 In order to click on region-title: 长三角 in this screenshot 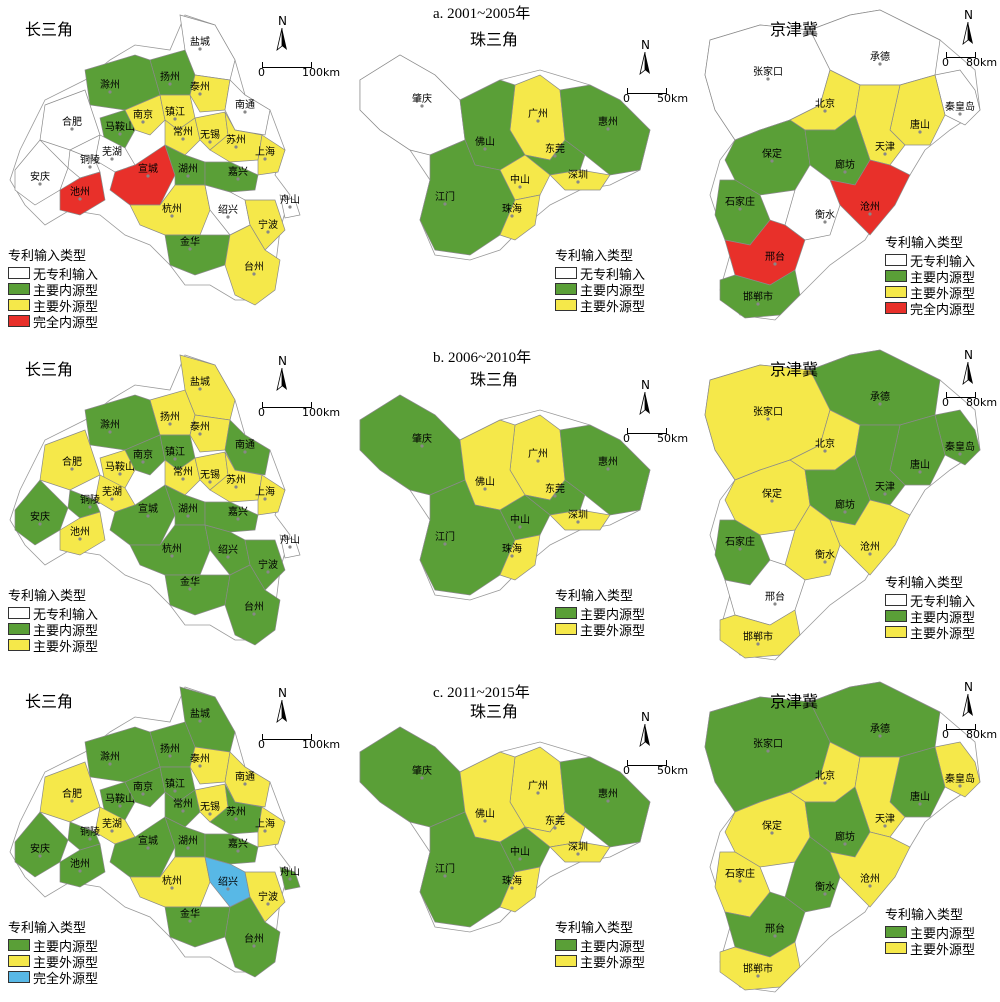, I will do `click(49, 369)`.